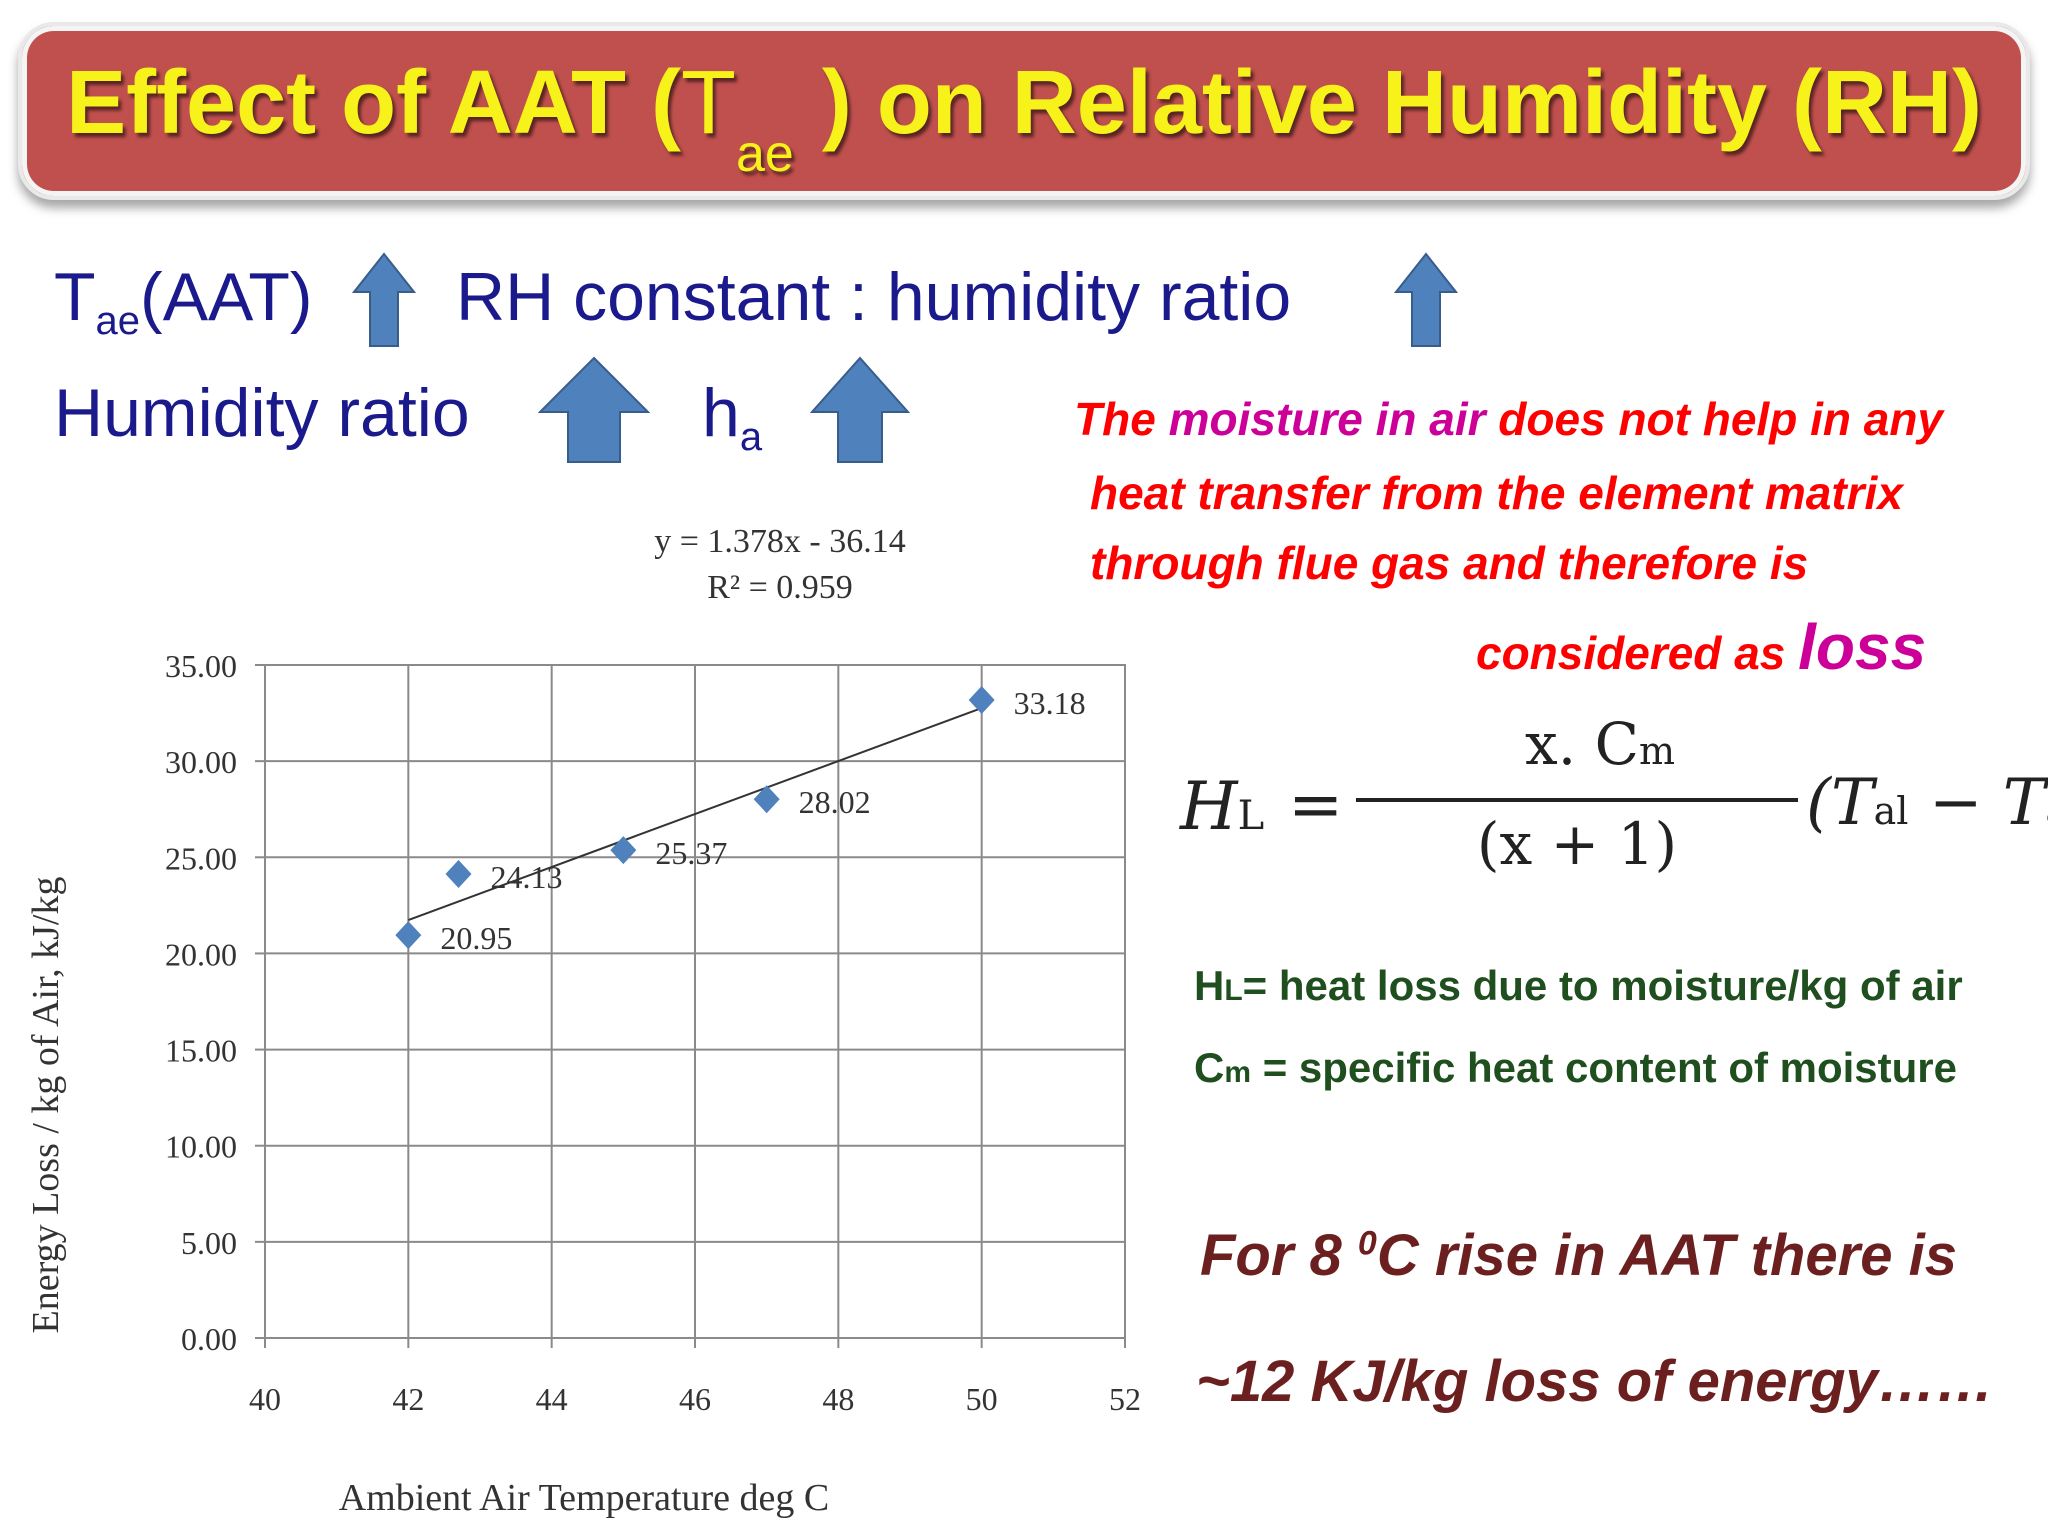 The width and height of the screenshot is (2048, 1536). What do you see at coordinates (46, 1105) in the screenshot?
I see `y-axis-label: Energy Loss / kg of Air, kJ/kg` at bounding box center [46, 1105].